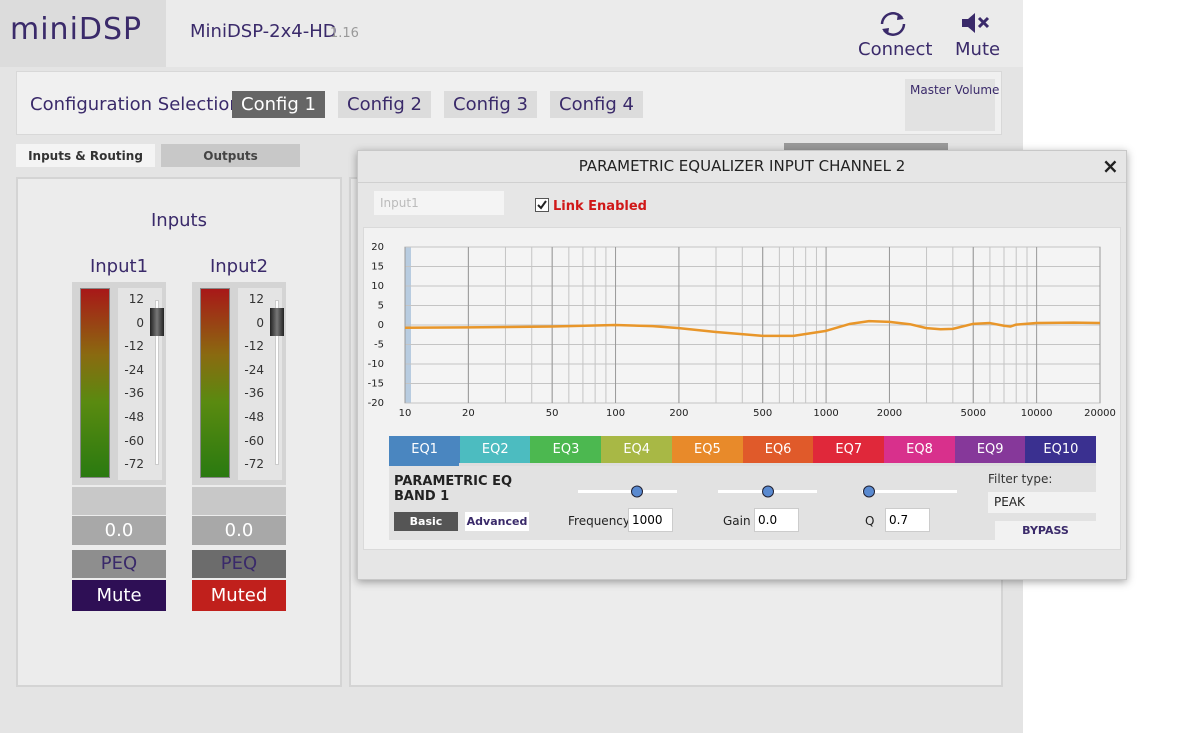 The image size is (1197, 733). What do you see at coordinates (650, 520) in the screenshot?
I see `frequency-field: 1000` at bounding box center [650, 520].